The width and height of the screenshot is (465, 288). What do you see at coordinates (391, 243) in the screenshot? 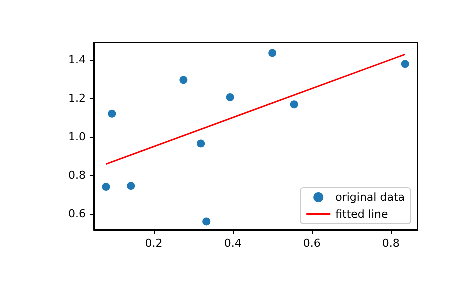
I see `x-tick-label: 0.8` at bounding box center [391, 243].